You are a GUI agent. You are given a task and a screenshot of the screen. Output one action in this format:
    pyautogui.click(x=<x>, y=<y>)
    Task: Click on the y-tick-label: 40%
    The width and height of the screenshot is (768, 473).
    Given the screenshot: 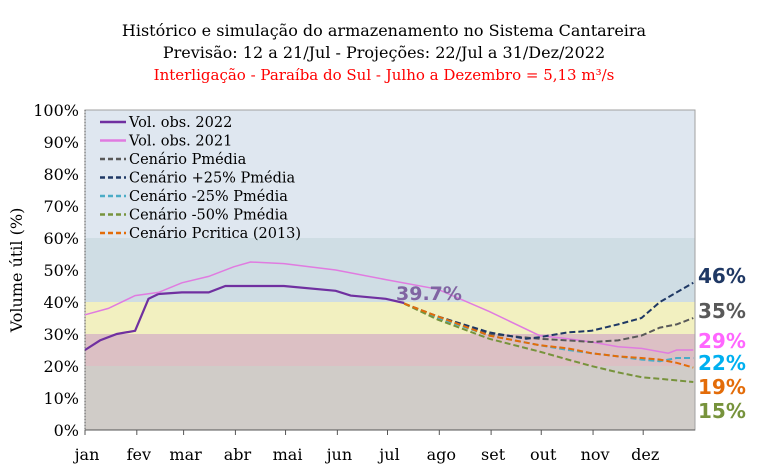 What is the action you would take?
    pyautogui.click(x=61, y=302)
    